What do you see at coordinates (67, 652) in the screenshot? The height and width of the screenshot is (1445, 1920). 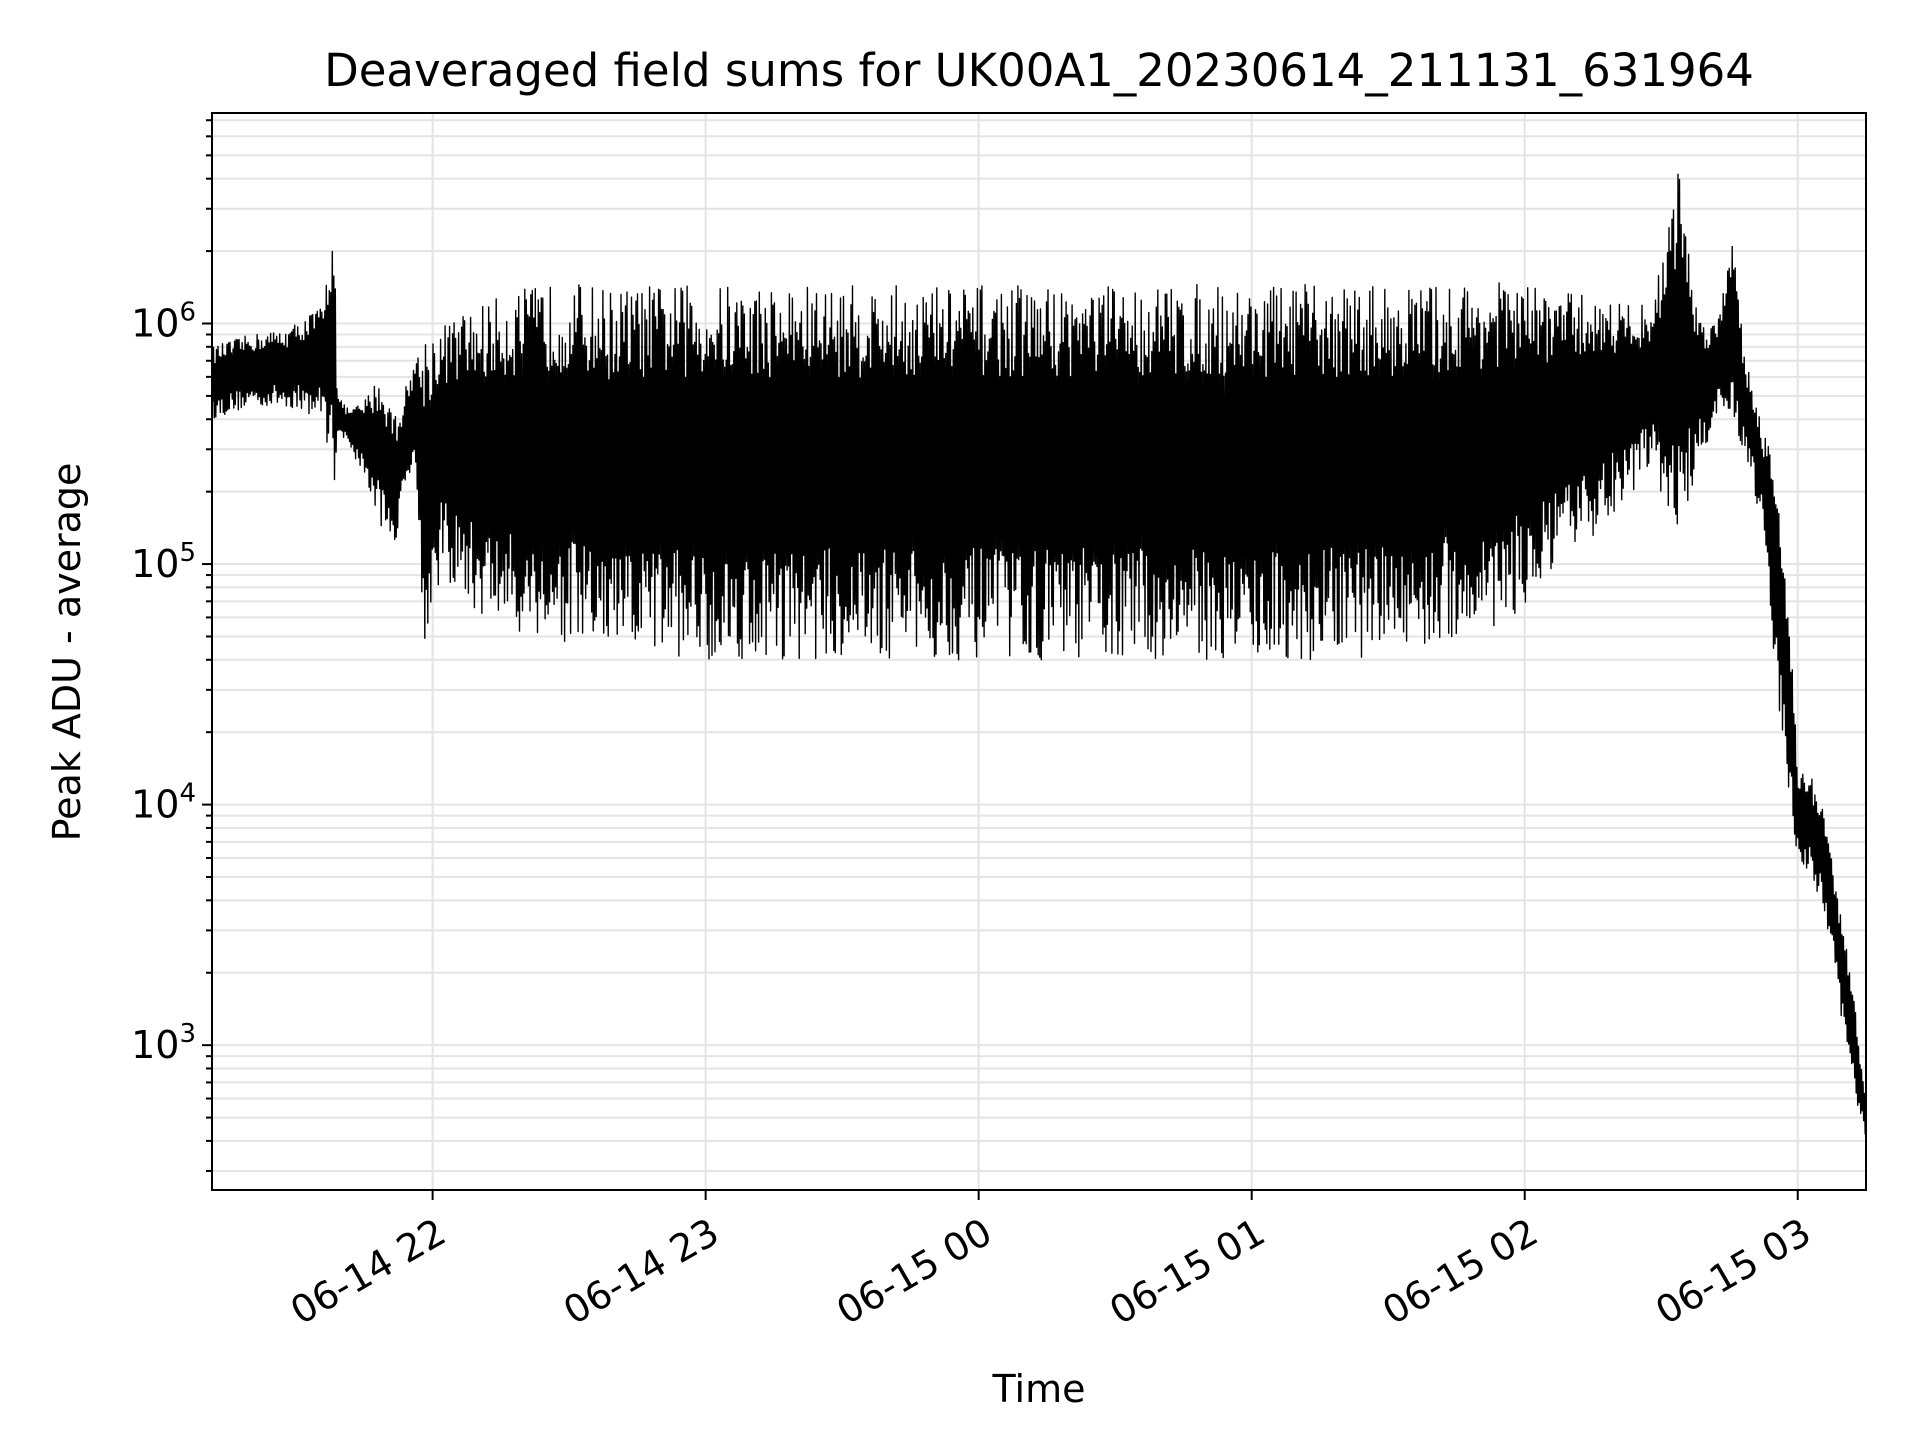 I see `y-axis-label: Peak ADU - average` at bounding box center [67, 652].